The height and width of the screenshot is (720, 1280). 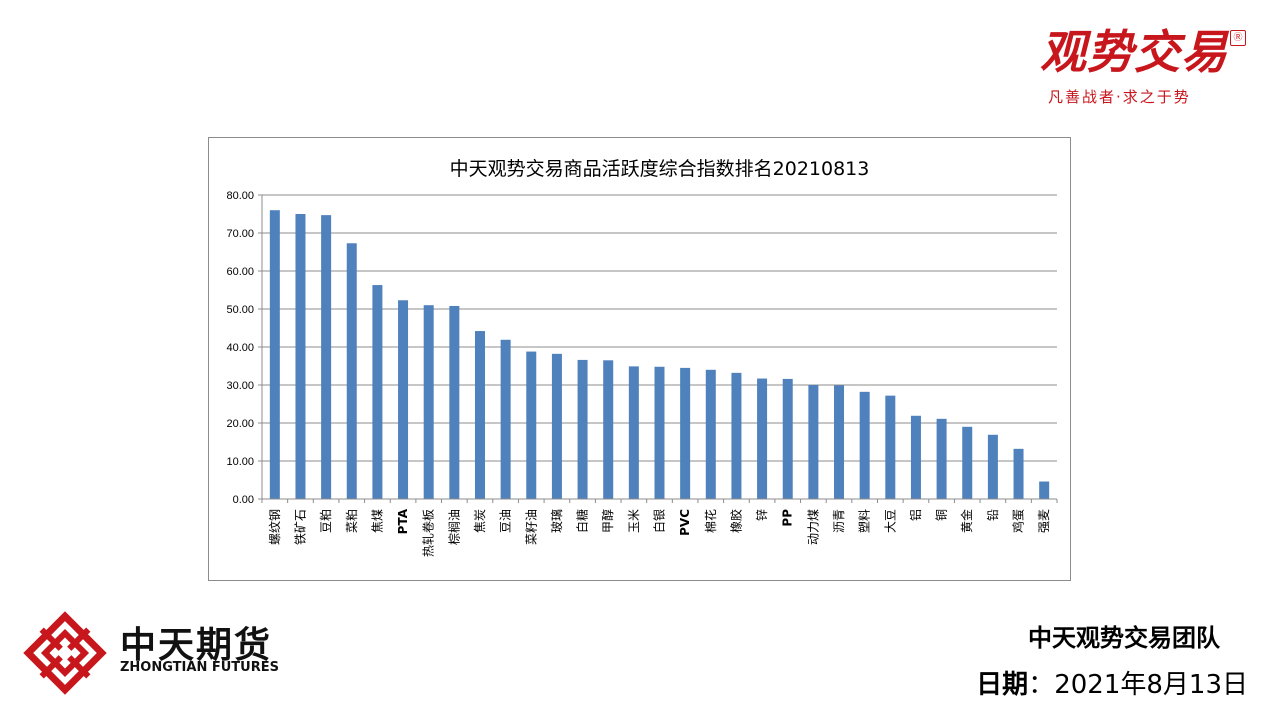 What do you see at coordinates (240, 386) in the screenshot?
I see `y-tick-label: 30.00` at bounding box center [240, 386].